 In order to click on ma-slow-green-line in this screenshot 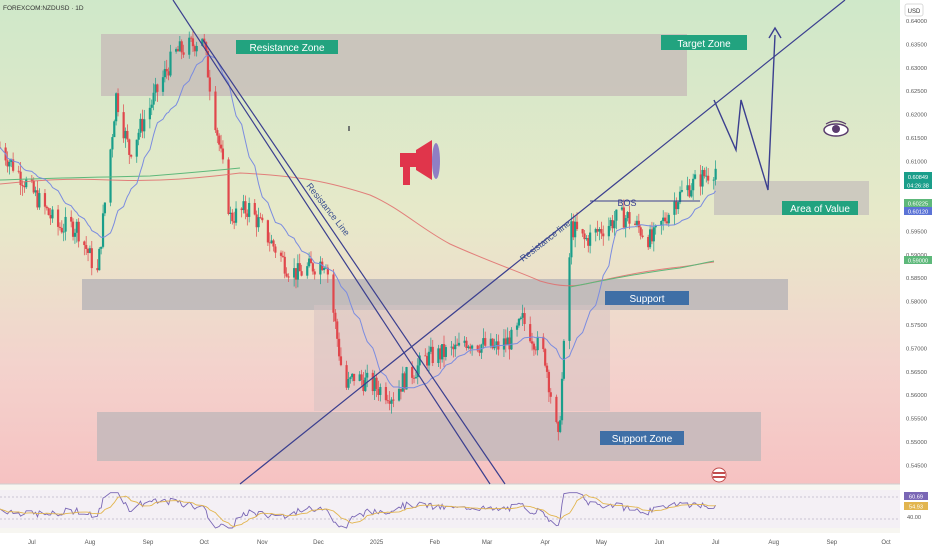, I will do `click(120, 174)`.